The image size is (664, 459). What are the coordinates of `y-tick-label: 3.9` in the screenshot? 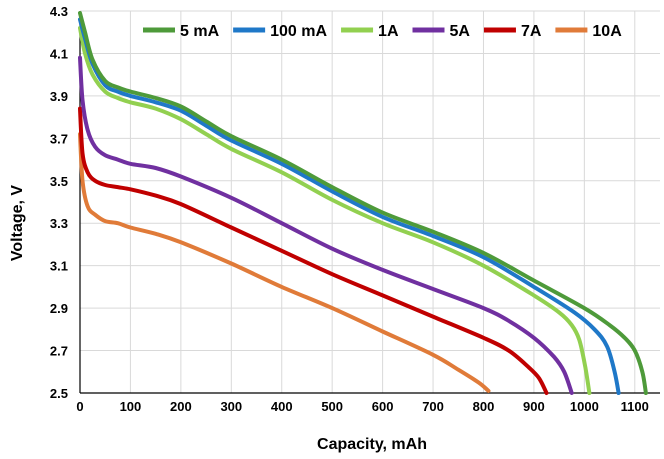 It's located at (59, 96).